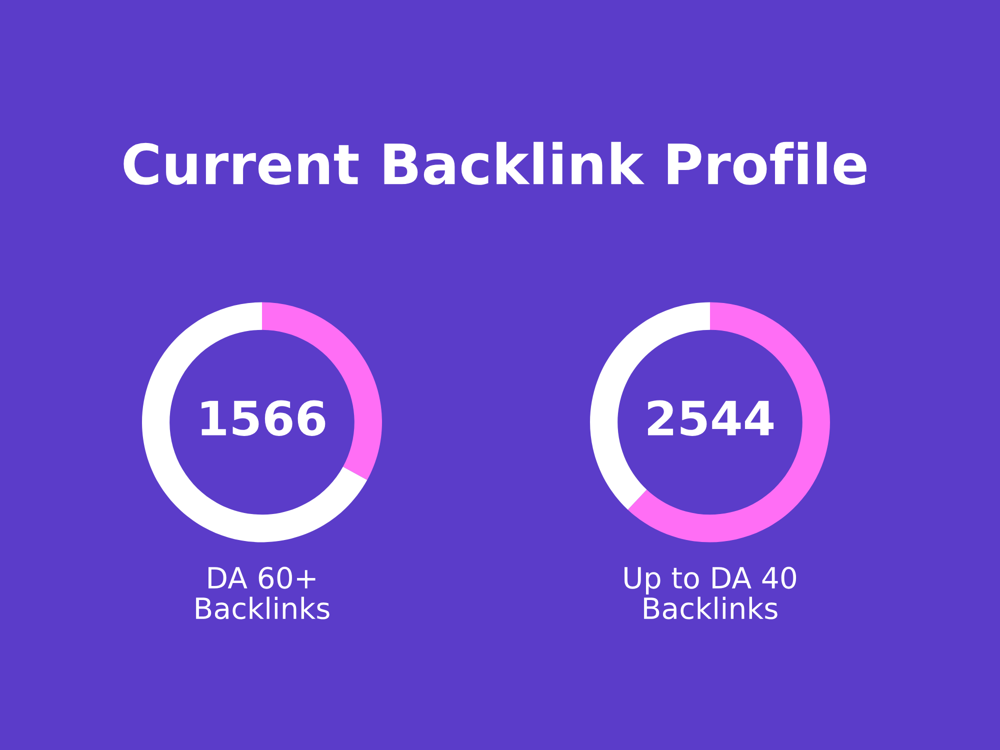 The width and height of the screenshot is (1000, 750). Describe the element at coordinates (711, 418) in the screenshot. I see `text: 2544` at that location.